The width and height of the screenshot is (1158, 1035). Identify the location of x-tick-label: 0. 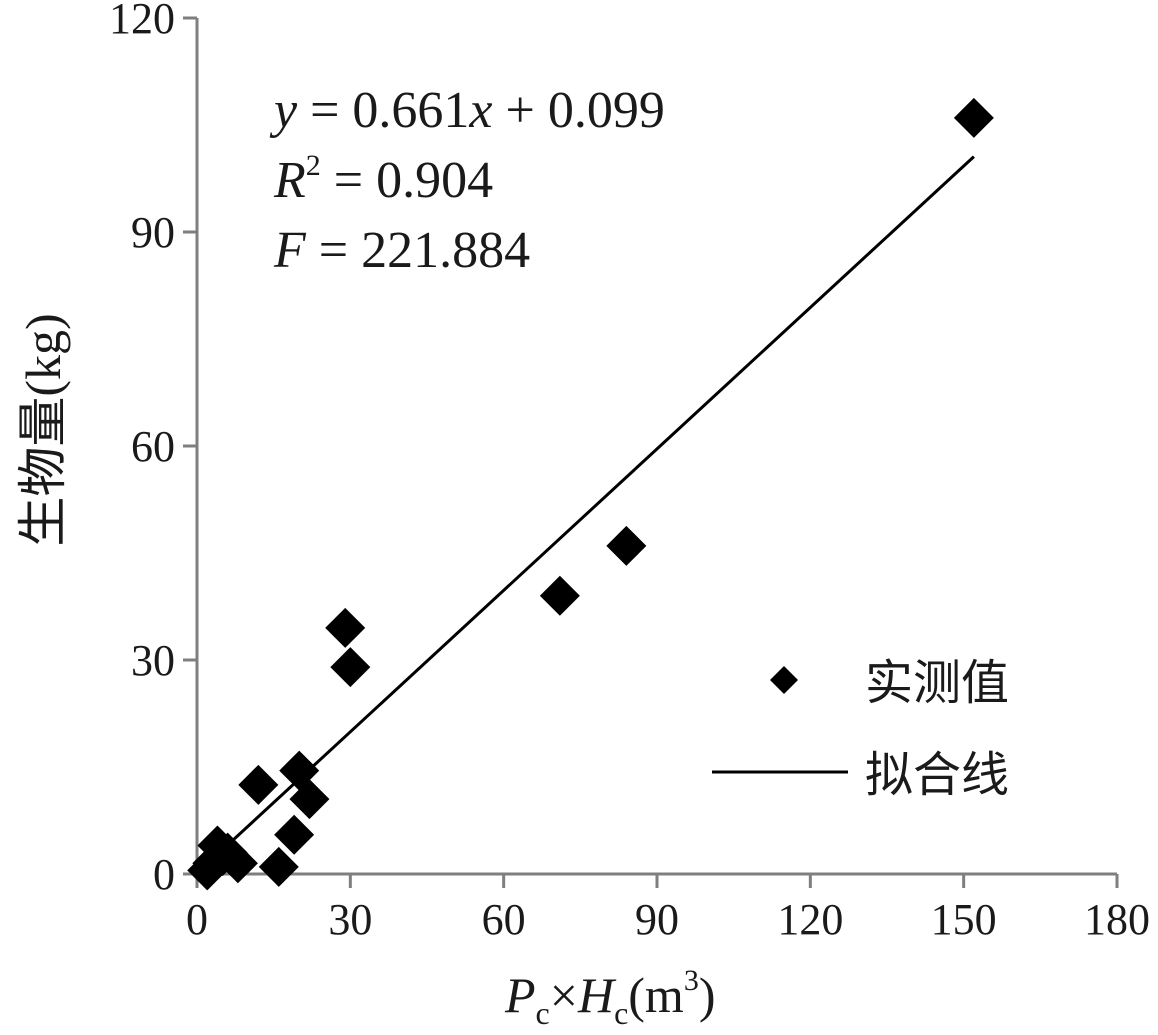
(197, 919).